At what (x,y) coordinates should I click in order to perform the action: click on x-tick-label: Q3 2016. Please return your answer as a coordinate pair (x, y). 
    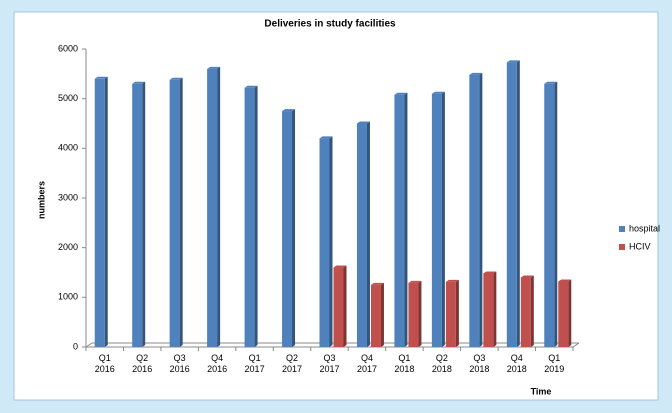
    Looking at the image, I should click on (180, 363).